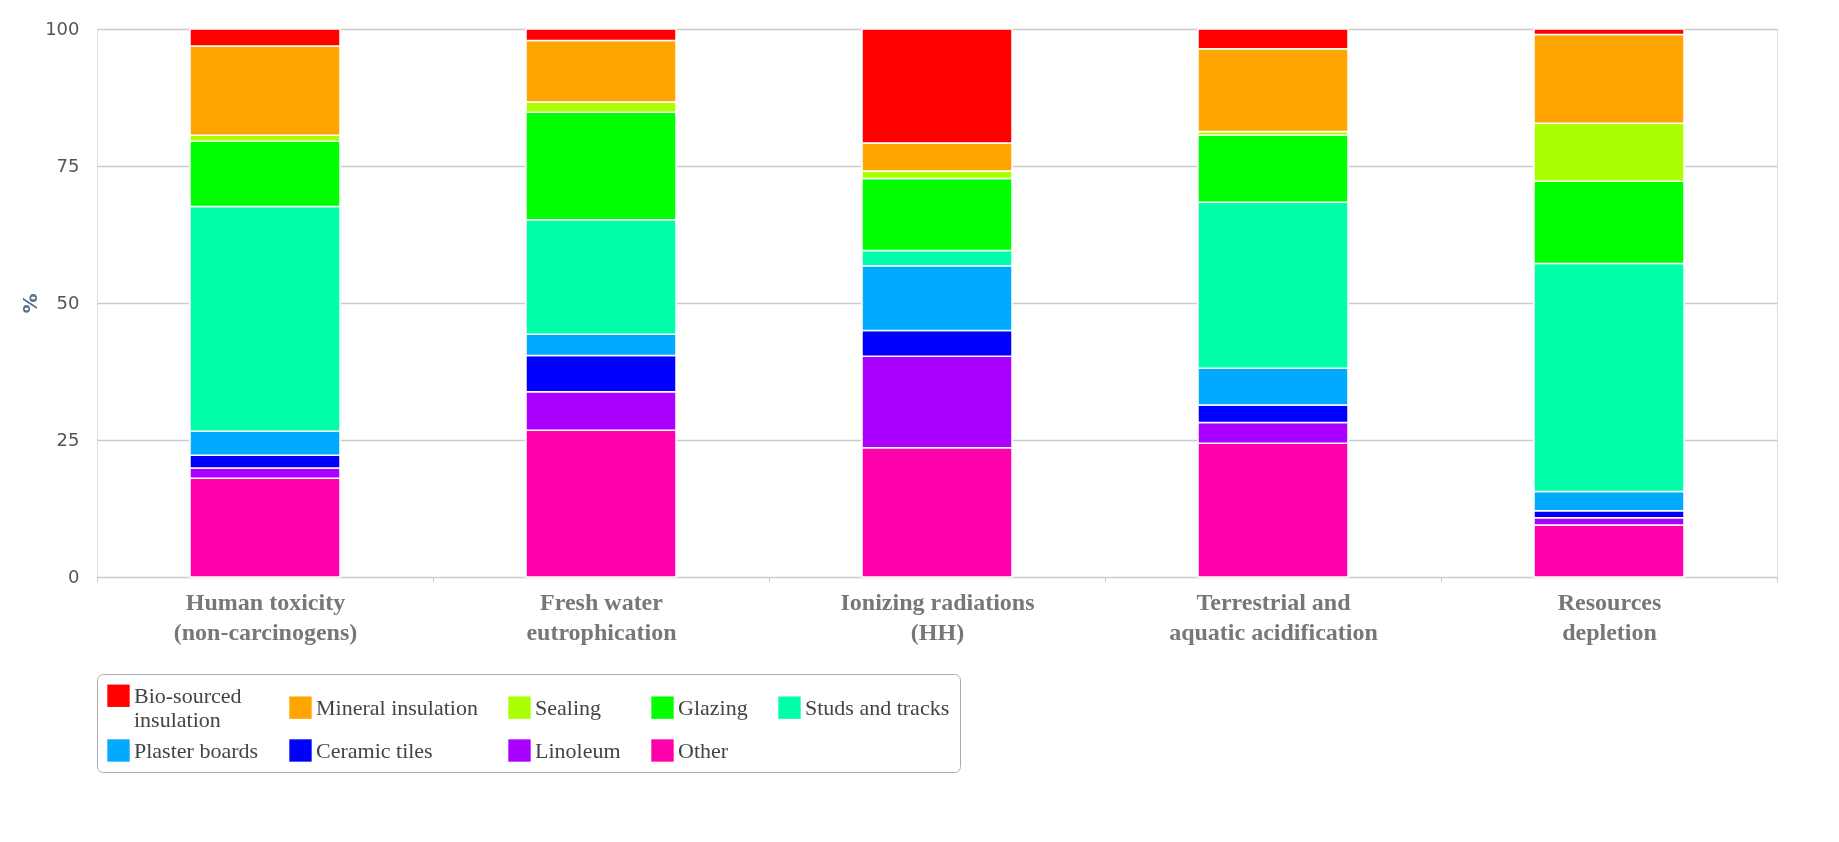 The height and width of the screenshot is (842, 1839). Describe the element at coordinates (62, 28) in the screenshot. I see `y-tick-label: 100` at that location.